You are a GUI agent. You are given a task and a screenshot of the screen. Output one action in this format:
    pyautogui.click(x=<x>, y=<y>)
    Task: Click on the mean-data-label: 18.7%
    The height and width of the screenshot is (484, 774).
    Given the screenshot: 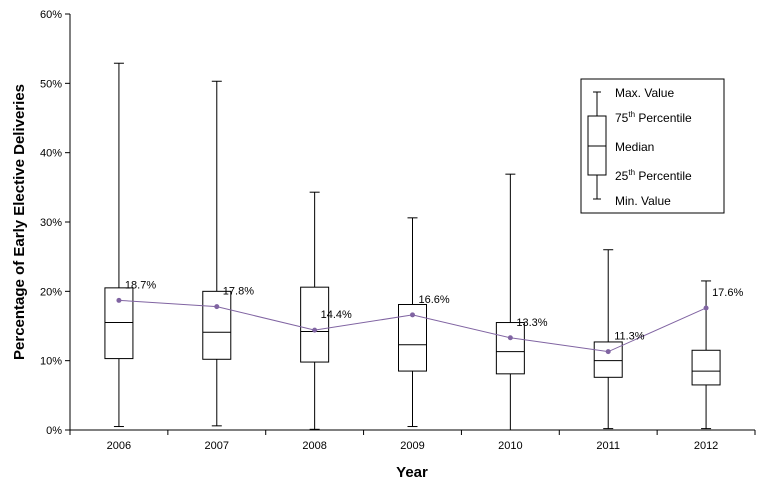 What is the action you would take?
    pyautogui.click(x=140, y=285)
    